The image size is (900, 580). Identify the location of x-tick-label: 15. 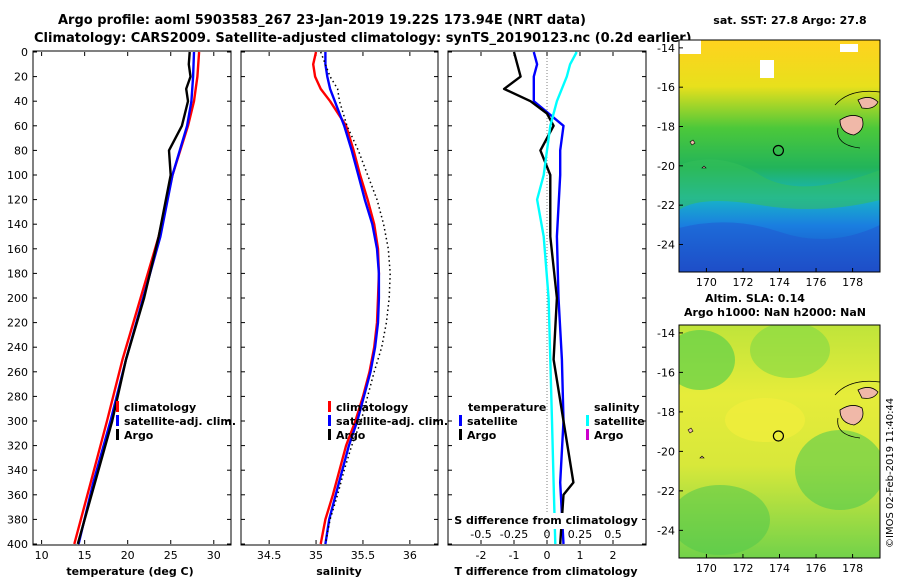
(85, 555).